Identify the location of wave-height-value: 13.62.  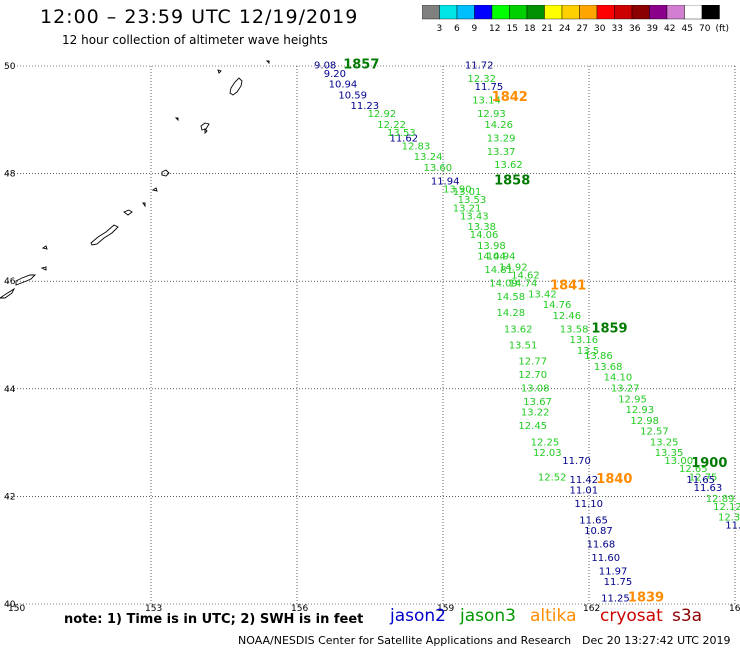
(518, 329).